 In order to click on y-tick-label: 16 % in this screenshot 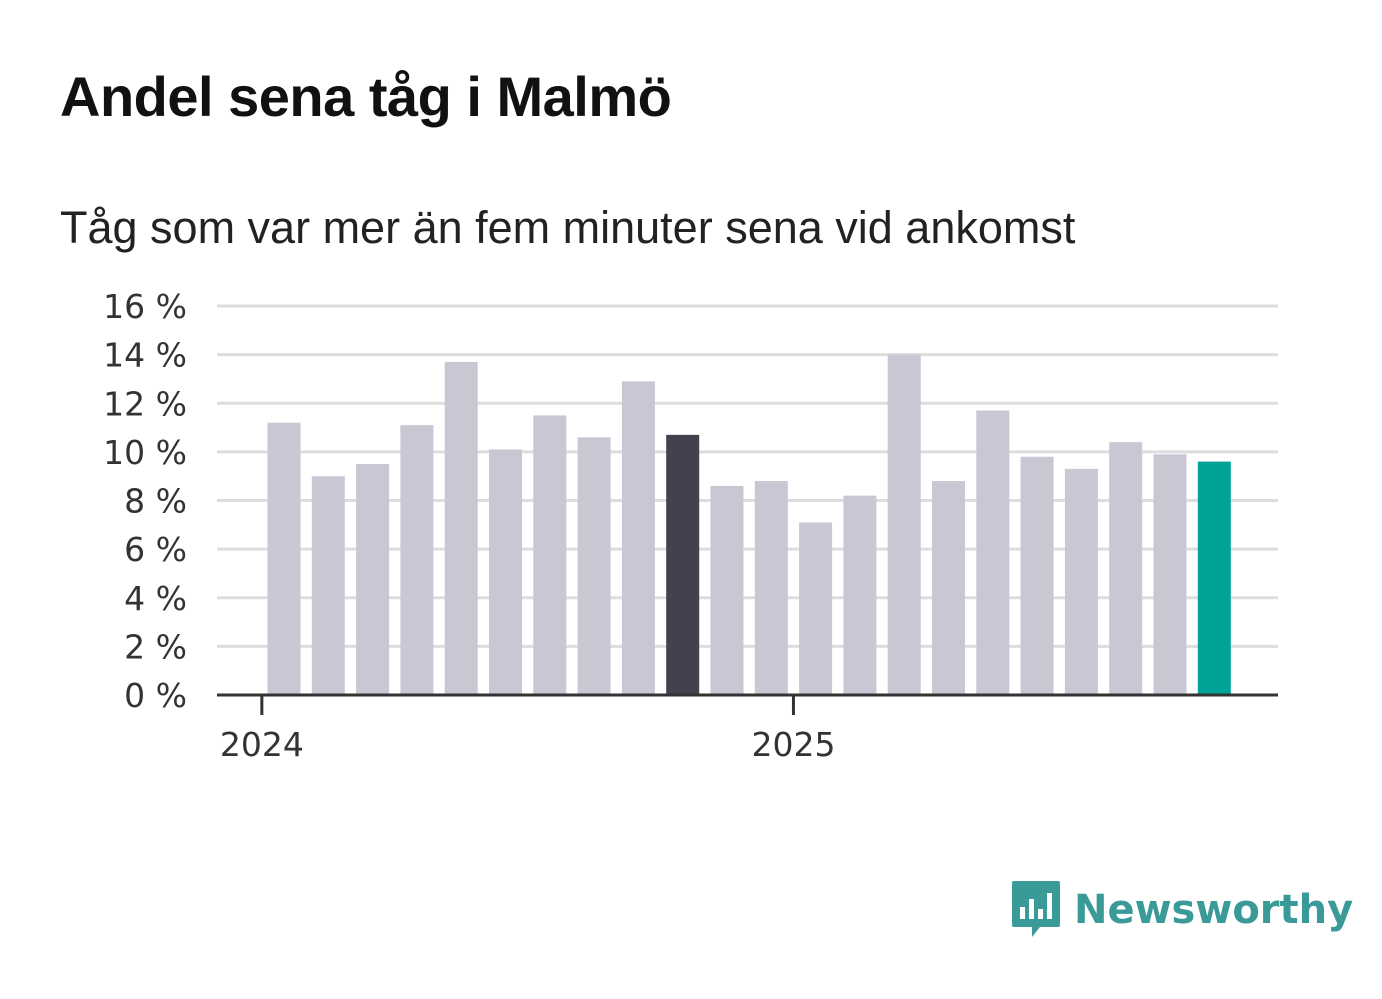, I will do `click(145, 306)`.